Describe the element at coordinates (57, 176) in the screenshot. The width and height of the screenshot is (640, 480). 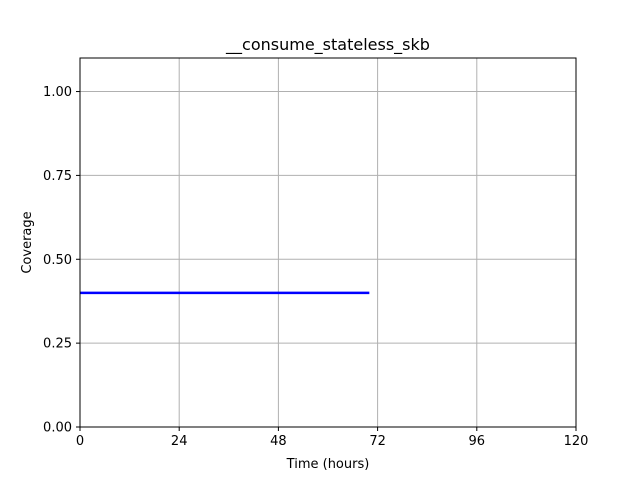
I see `y-tick-label: 0.75` at that location.